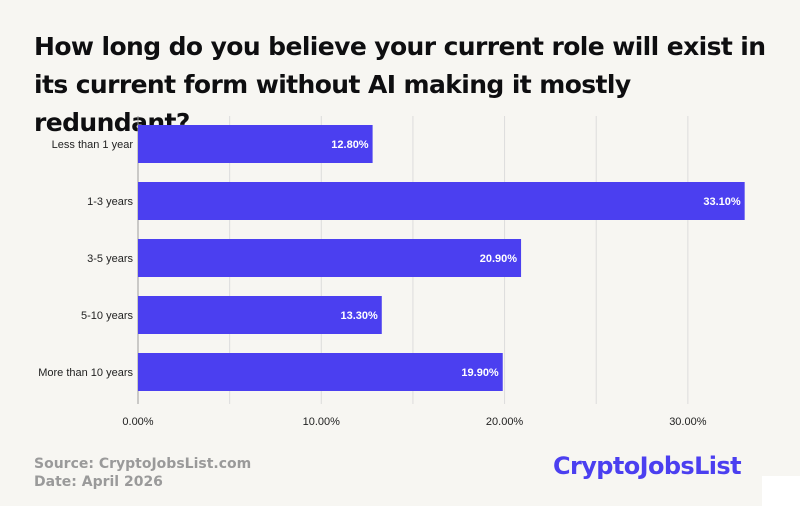 The image size is (800, 506). Describe the element at coordinates (359, 316) in the screenshot. I see `value-label: 13.30%` at that location.